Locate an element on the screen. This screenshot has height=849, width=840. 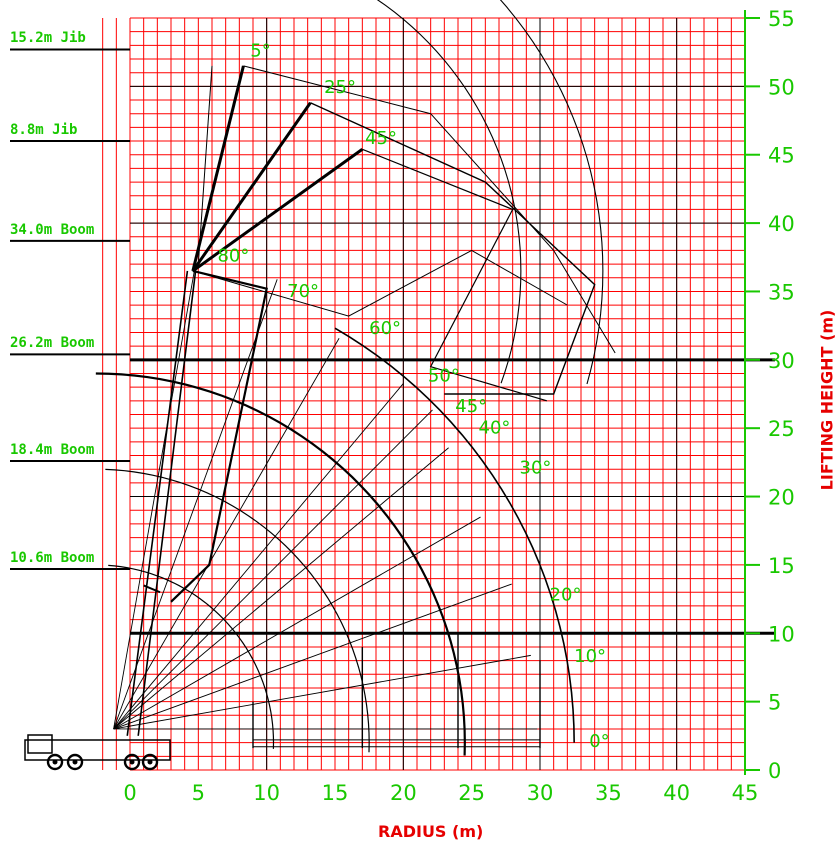
jib-lattice-45deg is located at coordinates (277, 210).